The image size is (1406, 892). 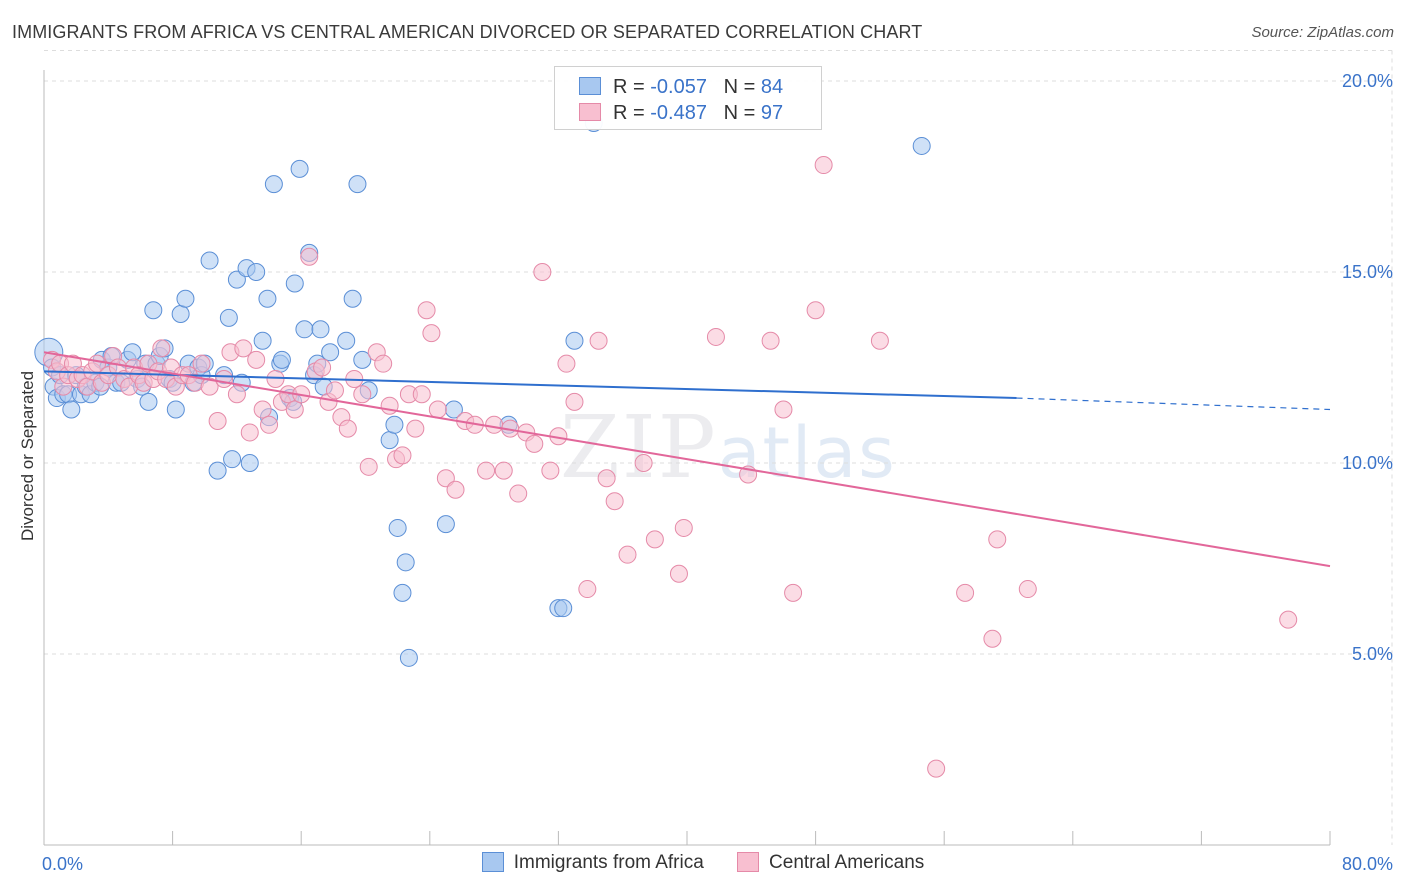 What do you see at coordinates (590, 86) in the screenshot?
I see `legend-swatch-africa` at bounding box center [590, 86].